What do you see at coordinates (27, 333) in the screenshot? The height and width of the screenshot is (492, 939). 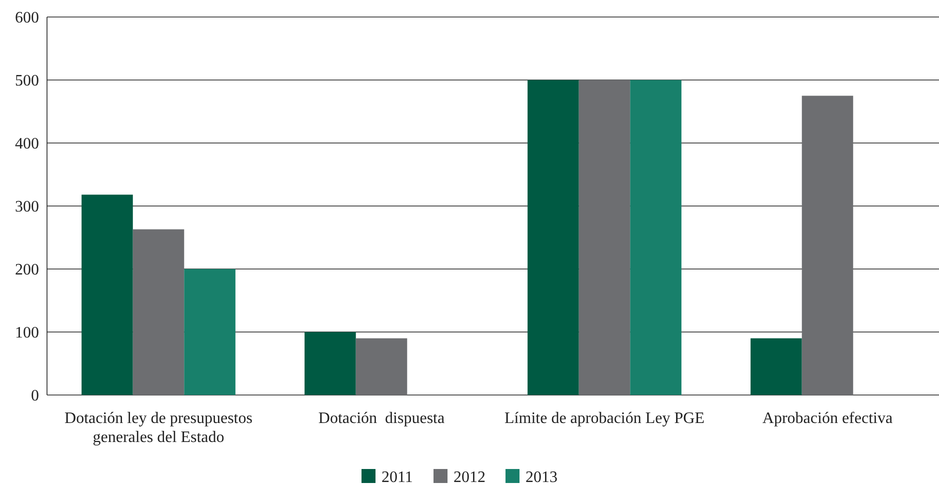 I see `y-tick-label: 100` at bounding box center [27, 333].